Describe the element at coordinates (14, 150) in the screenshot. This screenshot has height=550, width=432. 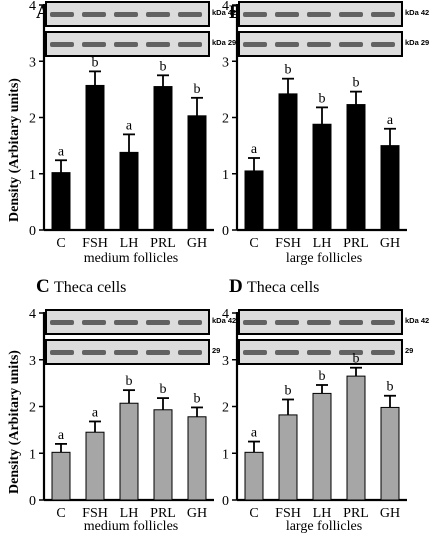
I see `y-axis-label-top: Density (Arbitary units)` at that location.